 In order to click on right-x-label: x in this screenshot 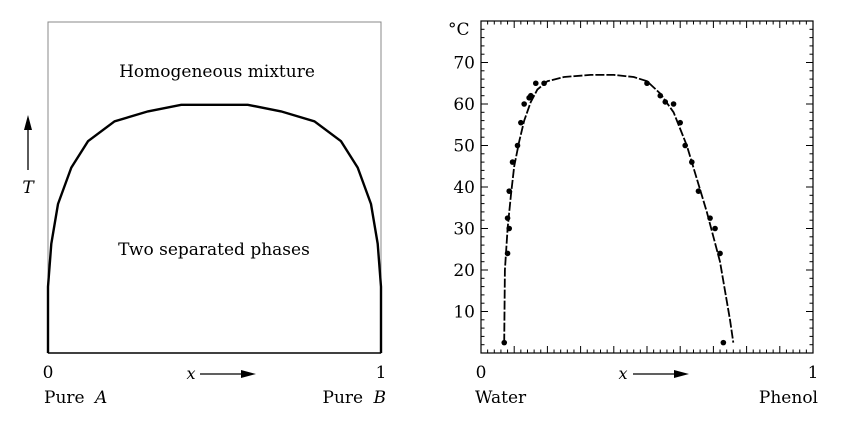, I will do `click(622, 373)`.